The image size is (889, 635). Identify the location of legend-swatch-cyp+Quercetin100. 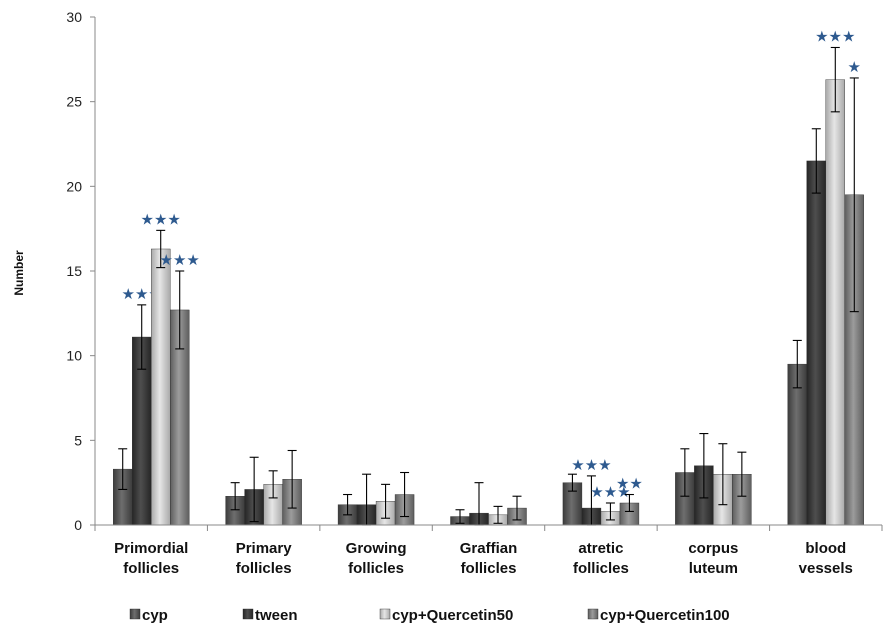
(593, 614).